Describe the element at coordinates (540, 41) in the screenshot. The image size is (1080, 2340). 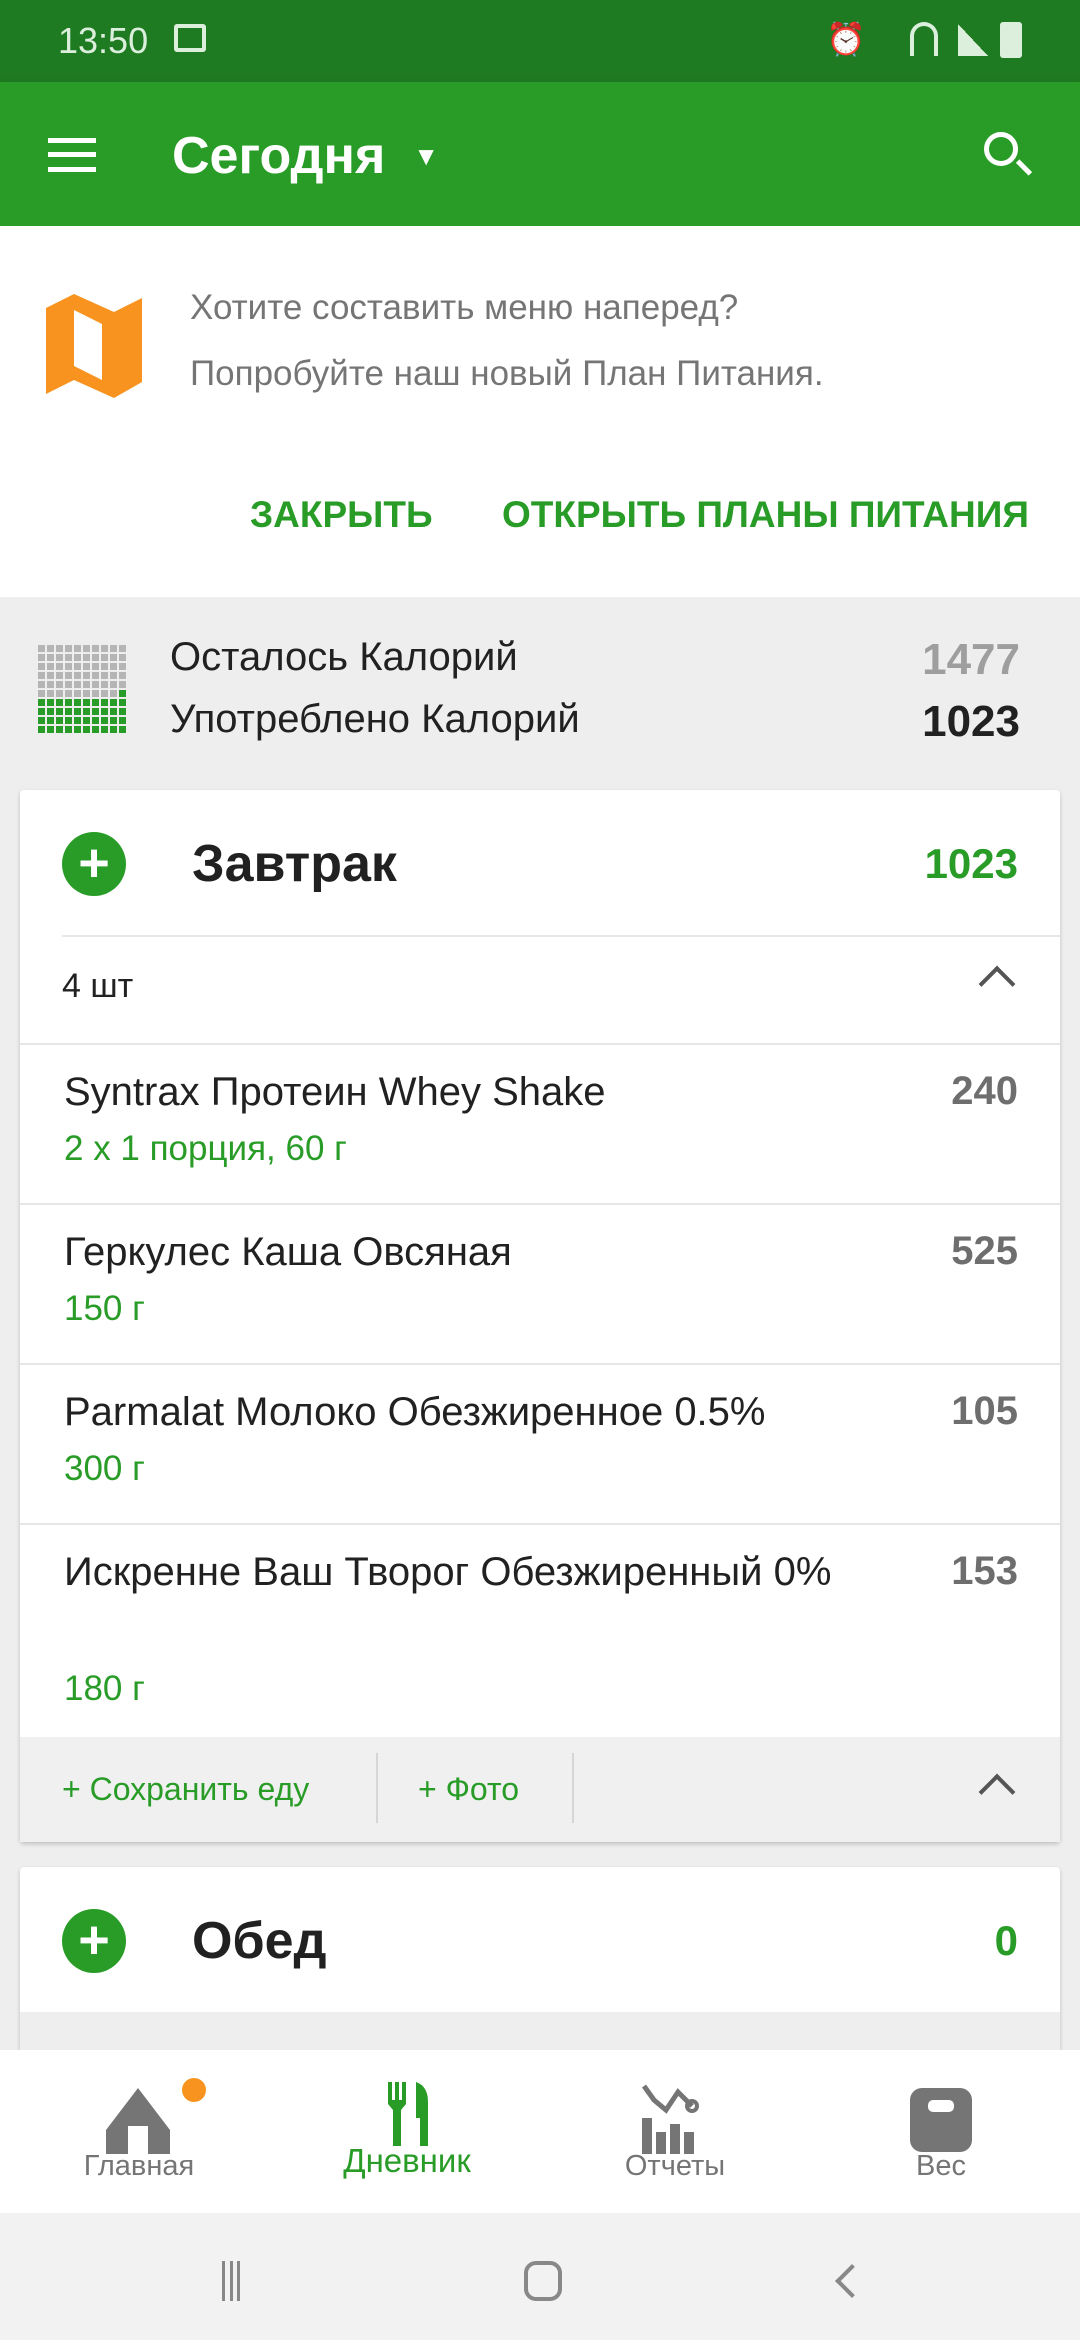
I see `status-bar: 13:50 ⏰` at that location.